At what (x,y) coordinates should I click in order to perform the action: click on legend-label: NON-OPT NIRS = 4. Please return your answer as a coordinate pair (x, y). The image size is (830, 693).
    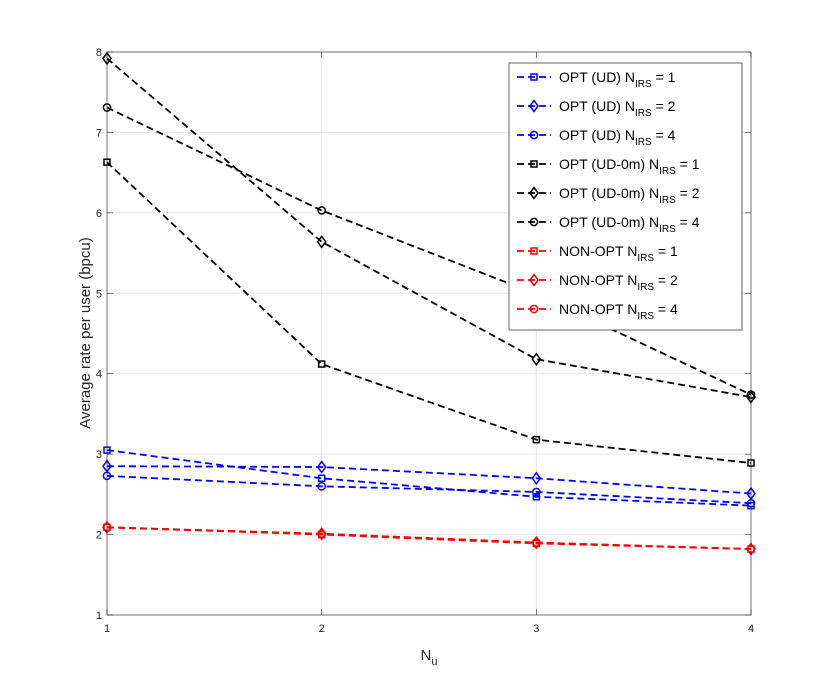
    Looking at the image, I should click on (618, 311).